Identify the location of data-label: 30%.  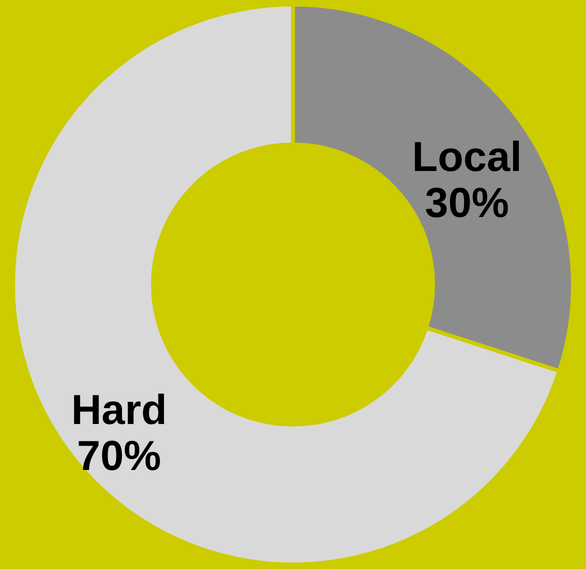
(466, 202).